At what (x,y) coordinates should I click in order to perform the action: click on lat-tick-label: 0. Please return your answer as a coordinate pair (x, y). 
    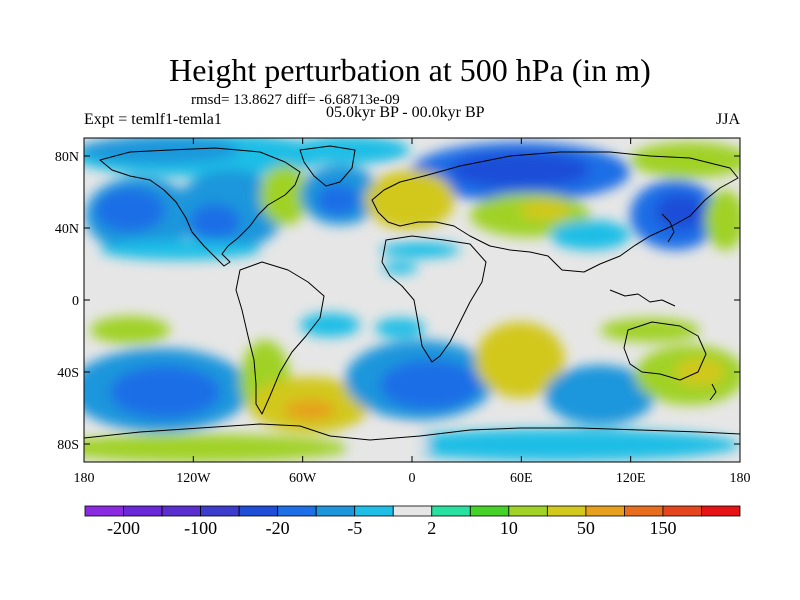
    Looking at the image, I should click on (75, 301).